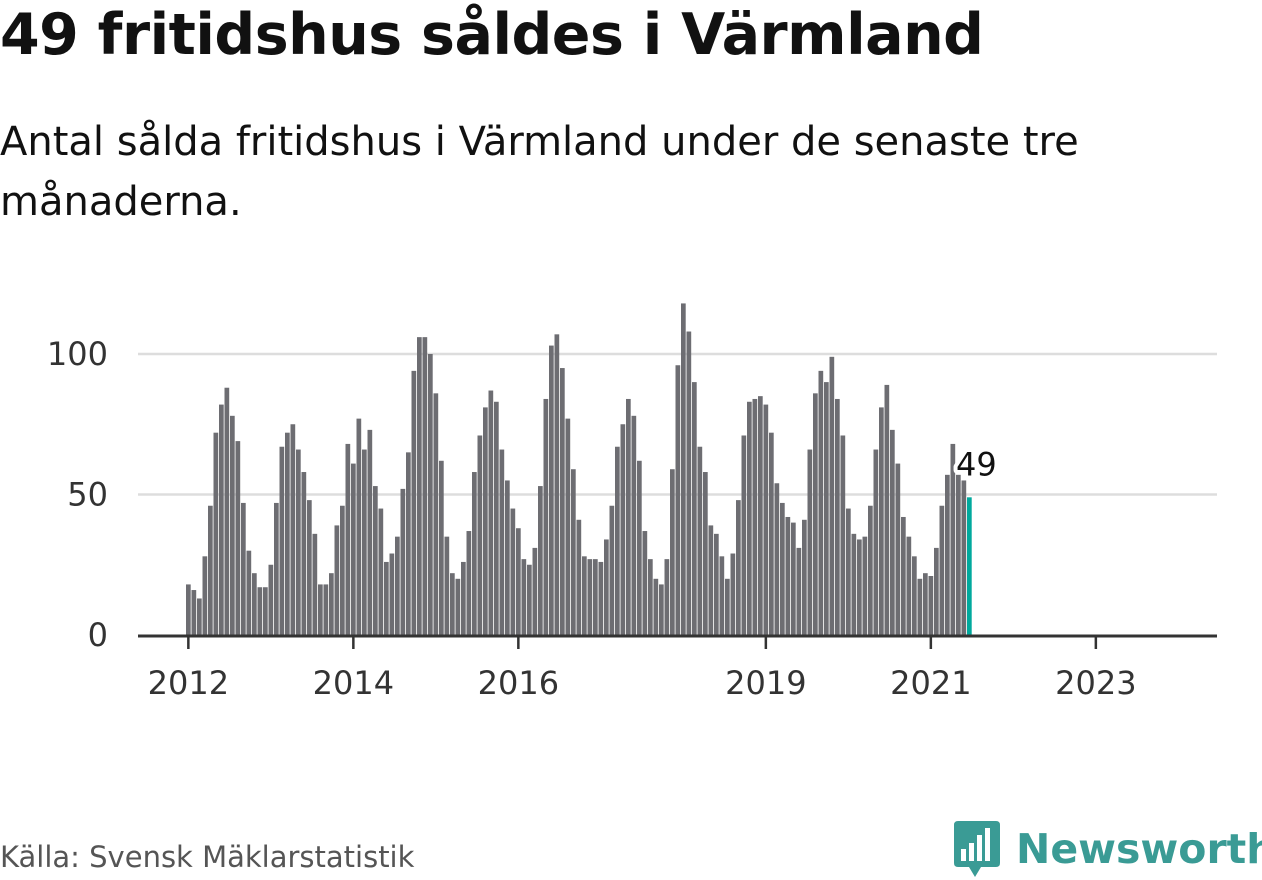 The height and width of the screenshot is (880, 1262). What do you see at coordinates (976, 464) in the screenshot?
I see `data-label: 49` at bounding box center [976, 464].